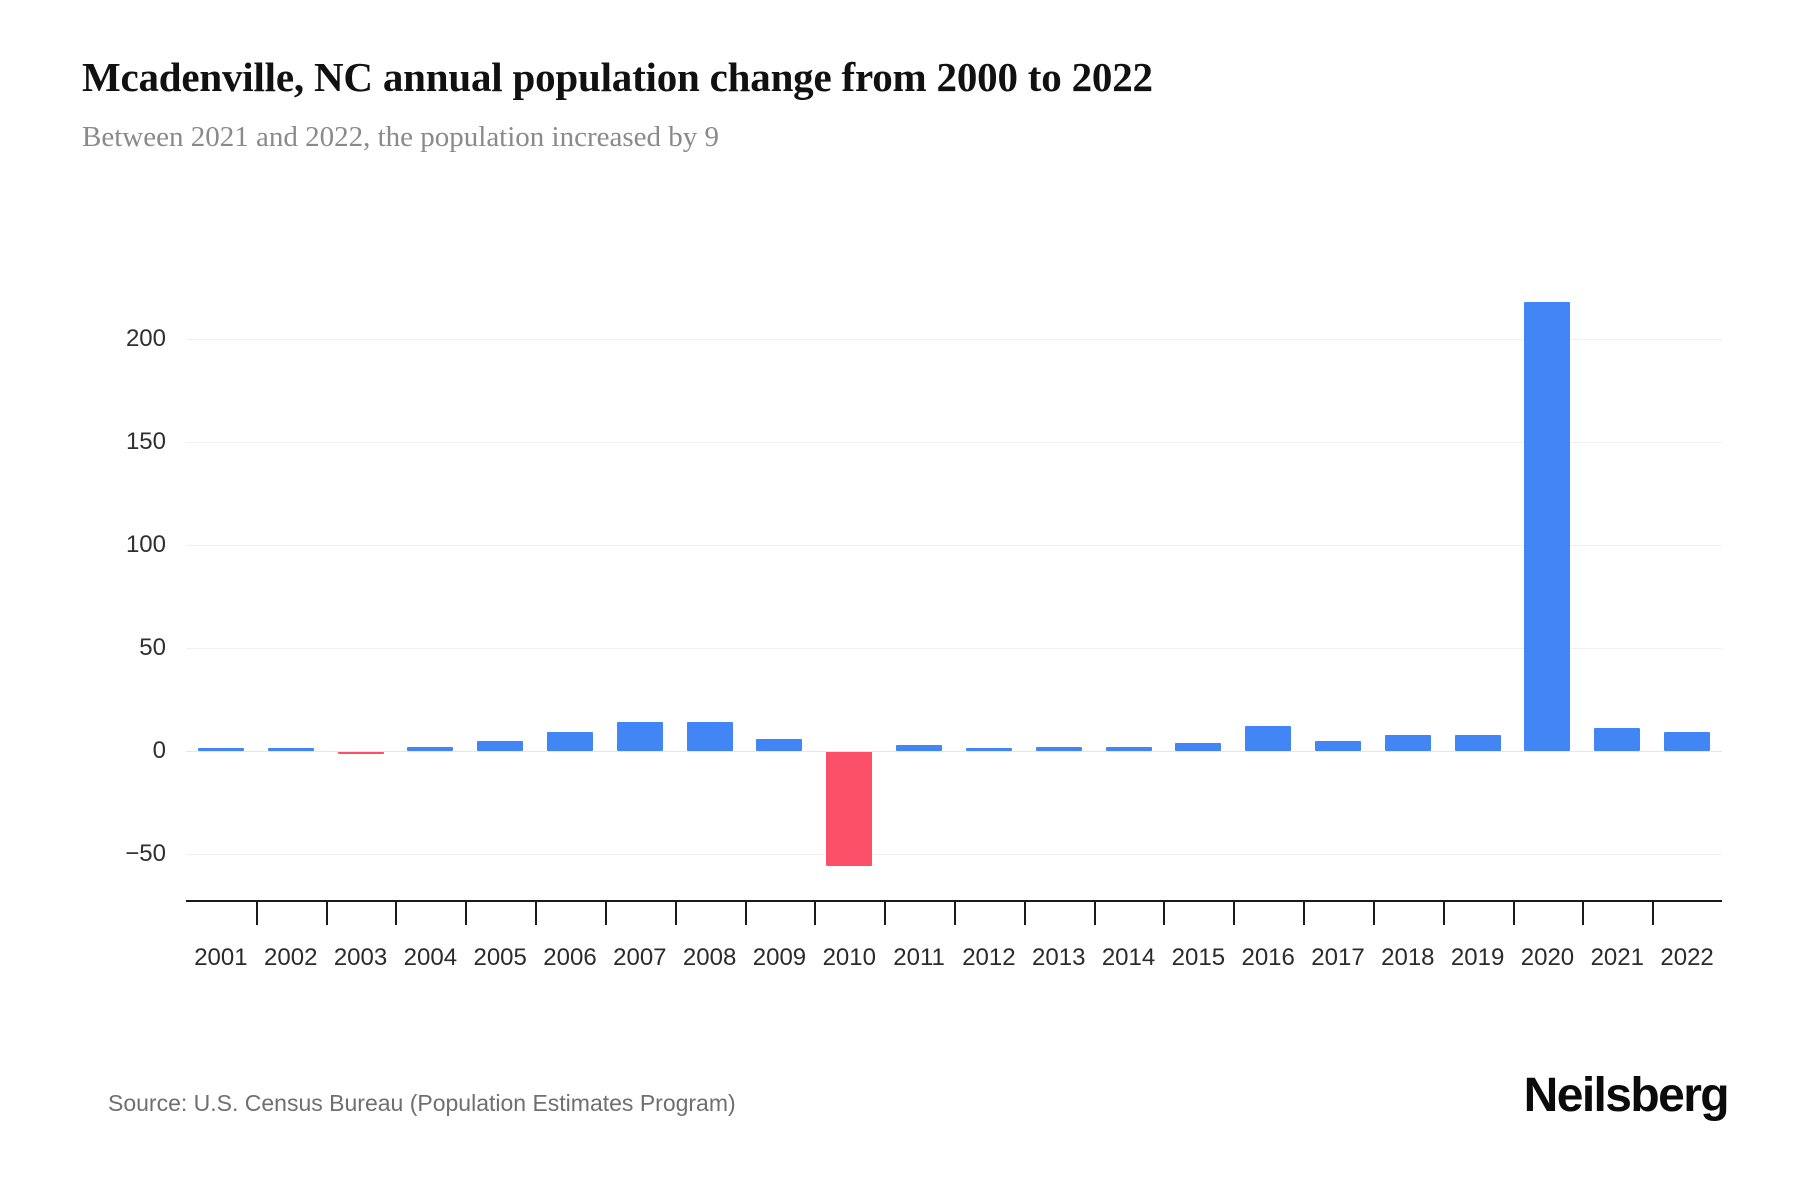 The image size is (1800, 1200). I want to click on bar-2005, so click(500, 745).